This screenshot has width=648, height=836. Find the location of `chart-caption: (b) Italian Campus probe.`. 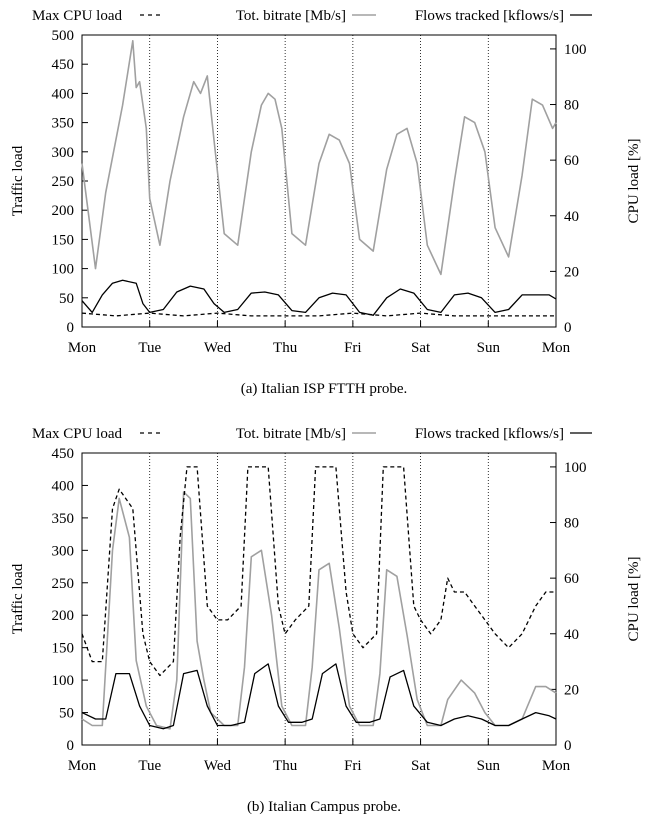

chart-caption: (b) Italian Campus probe. is located at coordinates (324, 807).